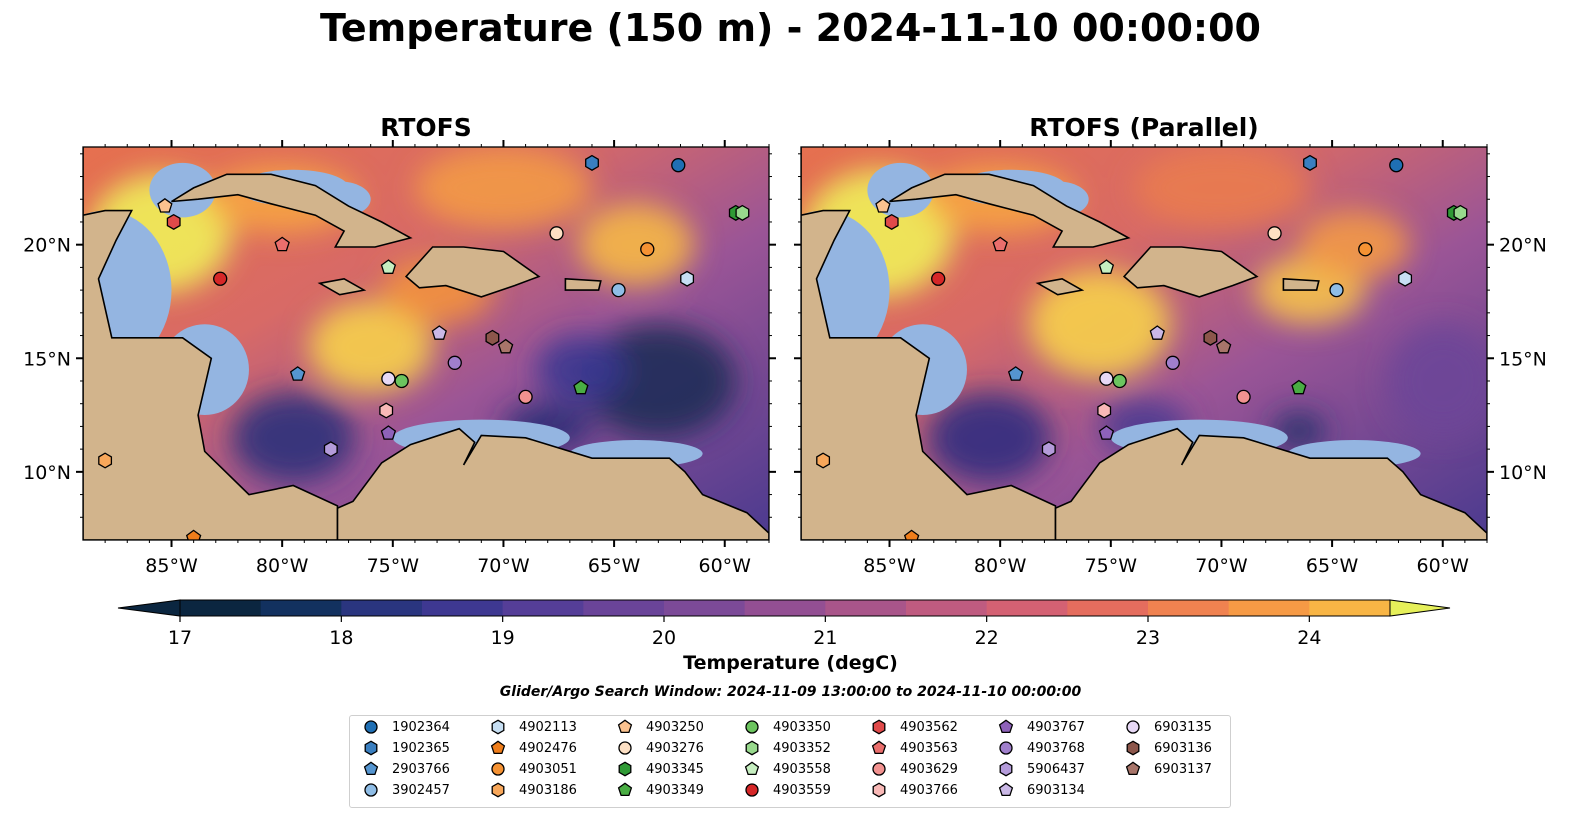  What do you see at coordinates (675, 748) in the screenshot?
I see `legend-label: 4903276` at bounding box center [675, 748].